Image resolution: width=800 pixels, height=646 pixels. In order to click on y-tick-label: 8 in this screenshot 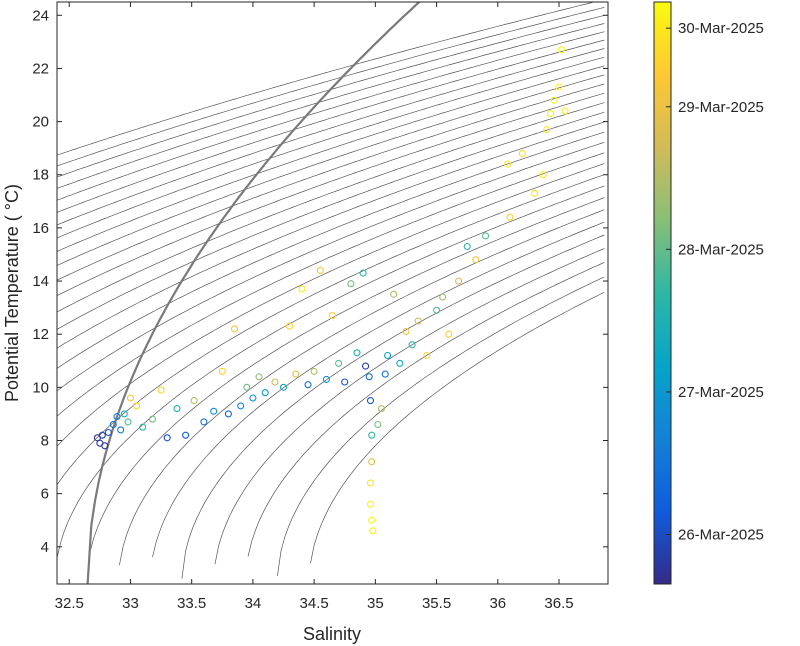, I will do `click(45, 440)`.